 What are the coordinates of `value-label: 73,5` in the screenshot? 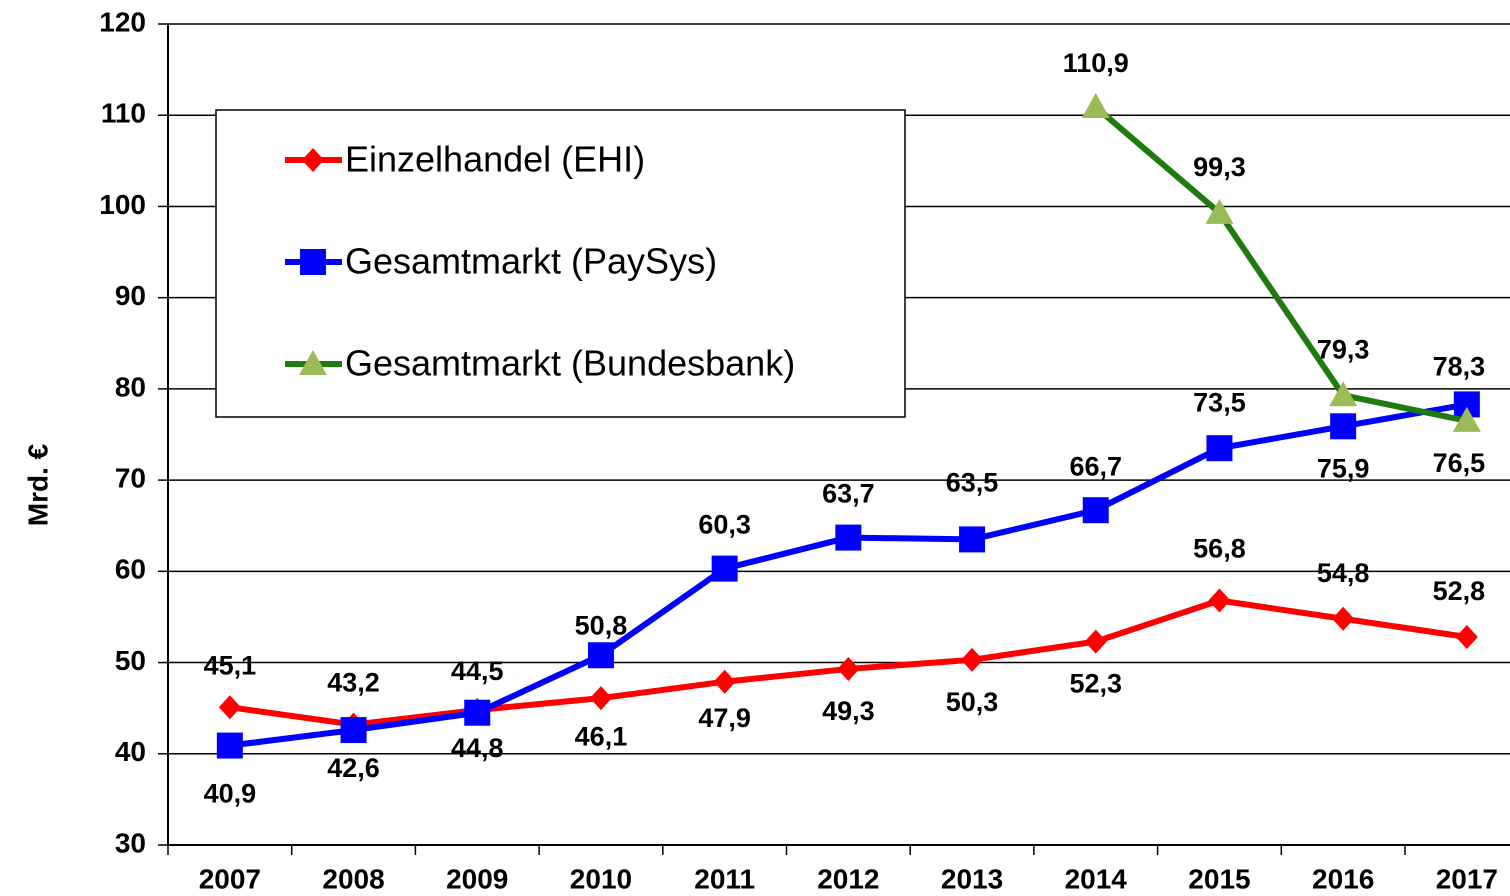 It's located at (1219, 402).